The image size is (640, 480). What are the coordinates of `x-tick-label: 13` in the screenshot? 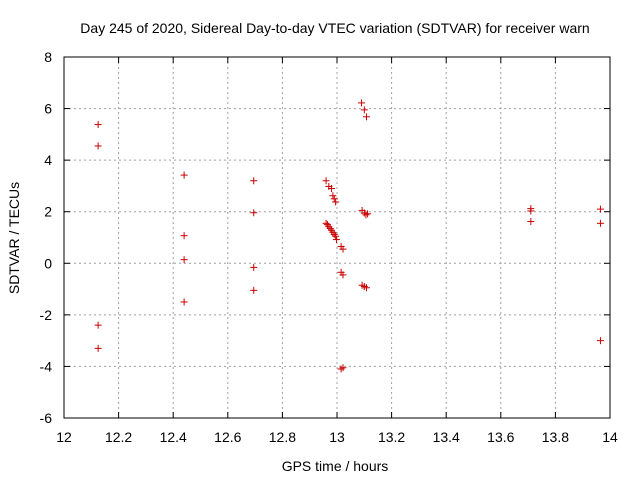 It's located at (337, 437).